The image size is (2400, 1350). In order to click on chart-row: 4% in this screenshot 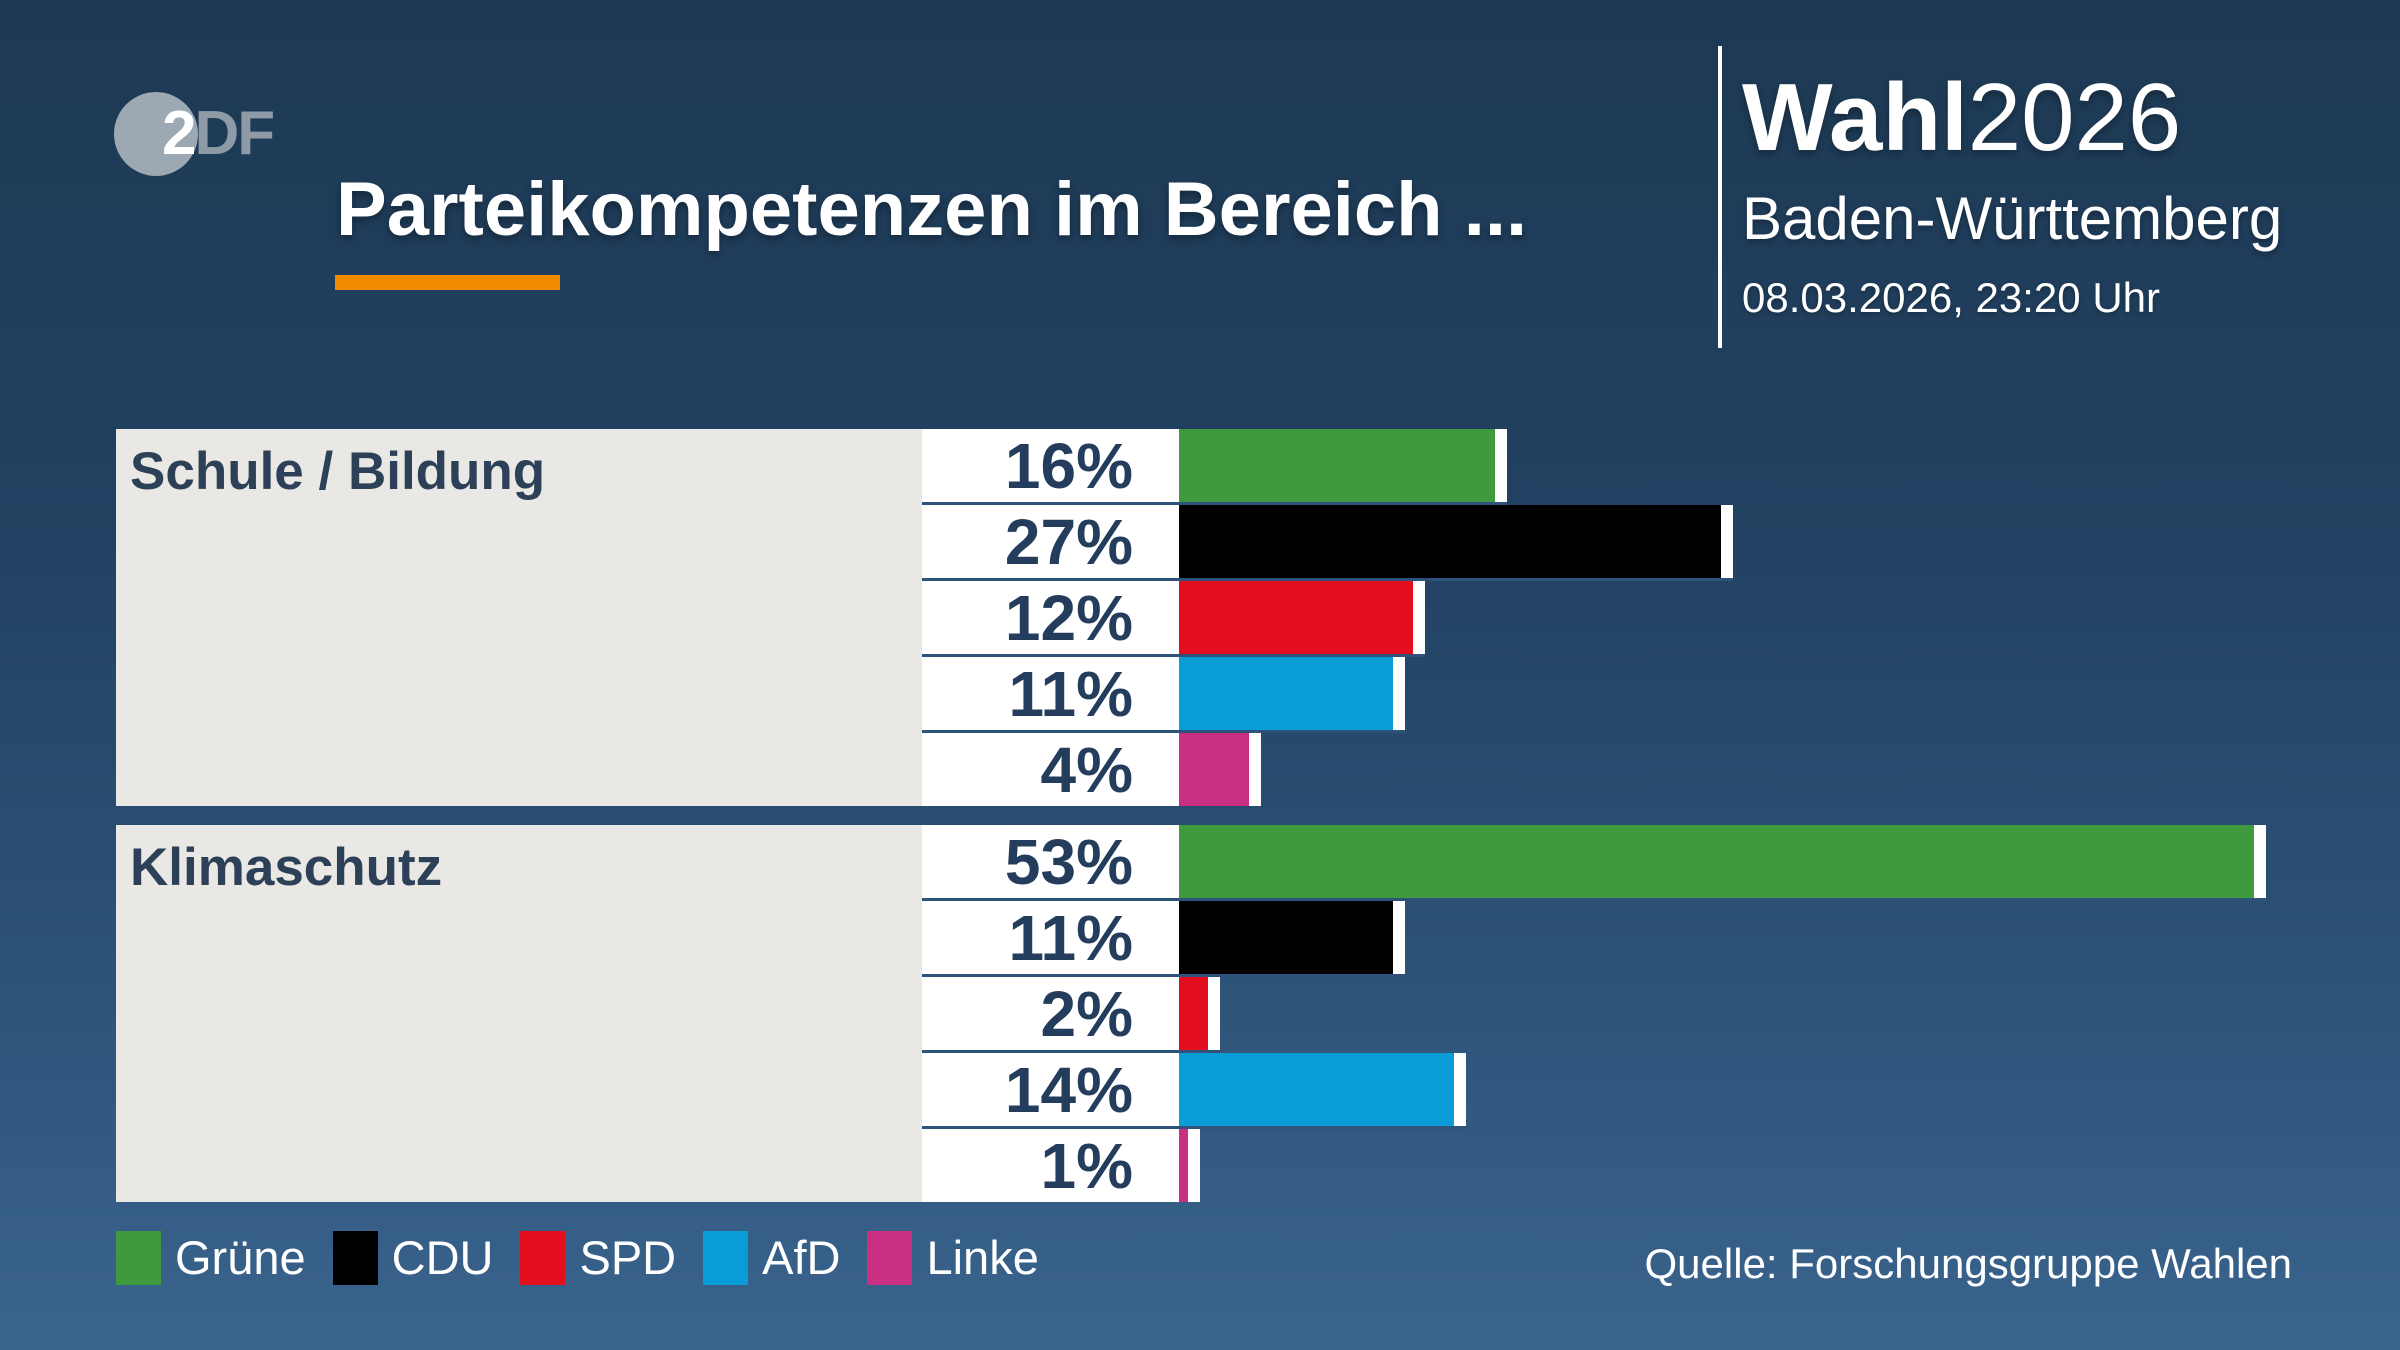, I will do `click(1091, 769)`.